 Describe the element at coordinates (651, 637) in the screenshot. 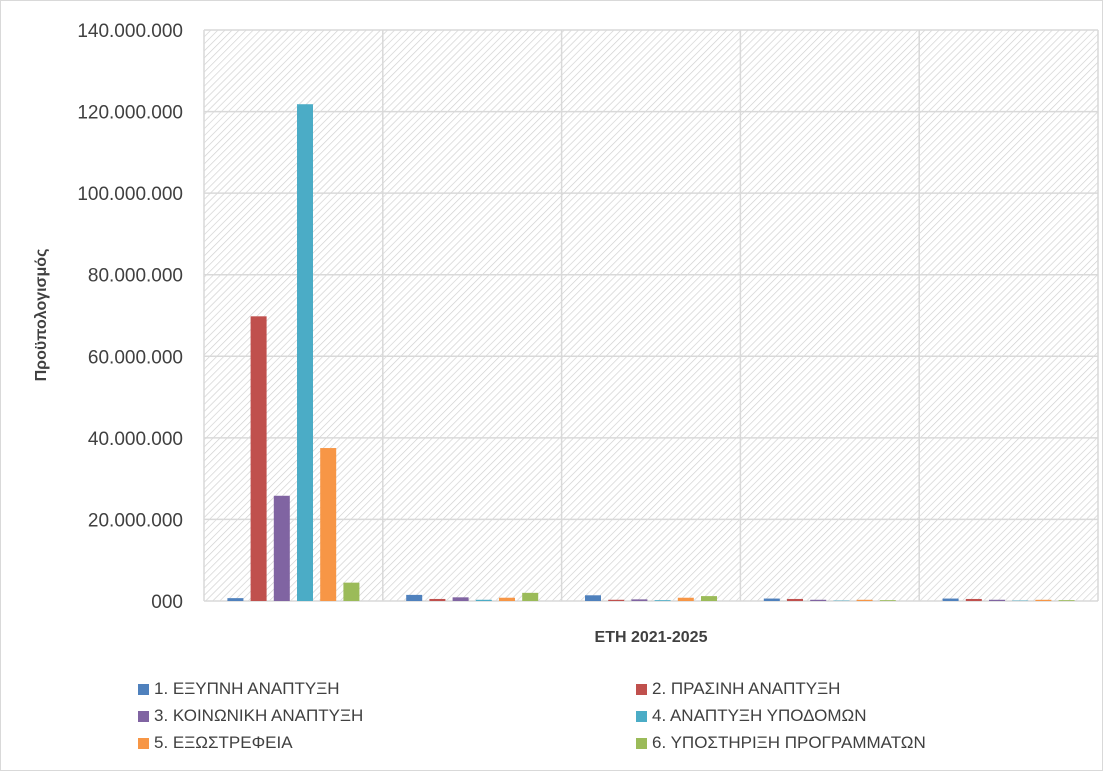

I see `x-axis-title: ΕΤΗ 2021-2025` at that location.